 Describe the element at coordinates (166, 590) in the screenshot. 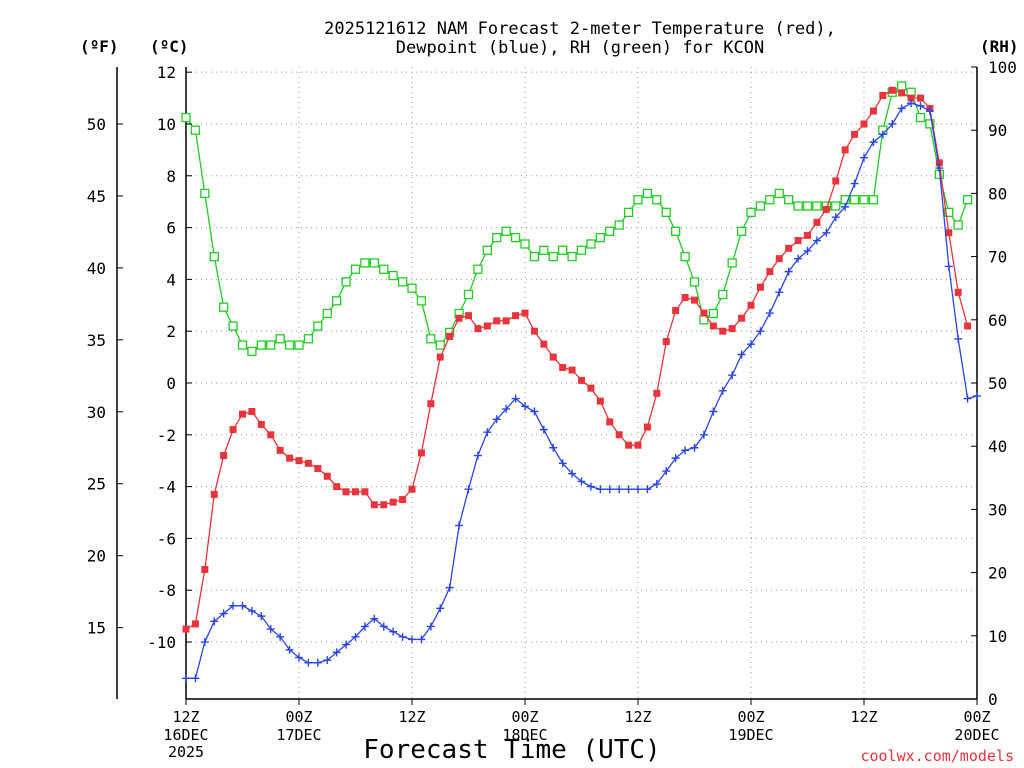

I see `celsius-tick-label: -8` at that location.